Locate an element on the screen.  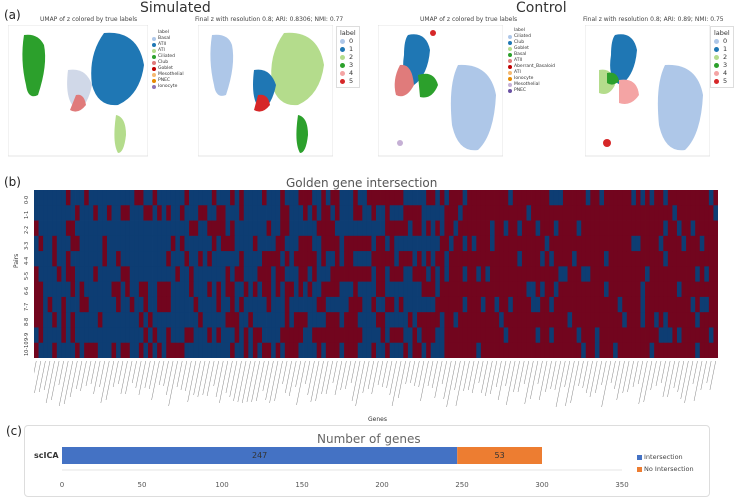
bar-value-label: 247 is located at coordinates (259, 455).